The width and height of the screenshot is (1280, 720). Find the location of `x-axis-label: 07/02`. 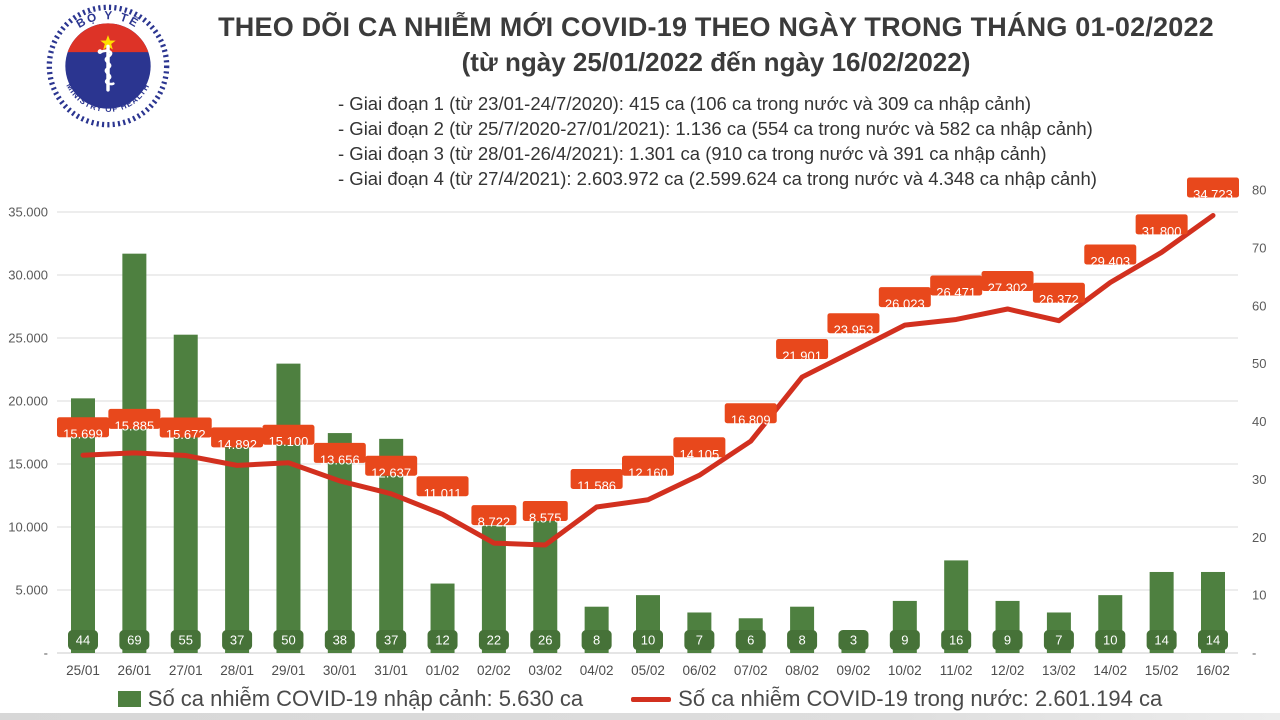

x-axis-label: 07/02 is located at coordinates (751, 670).